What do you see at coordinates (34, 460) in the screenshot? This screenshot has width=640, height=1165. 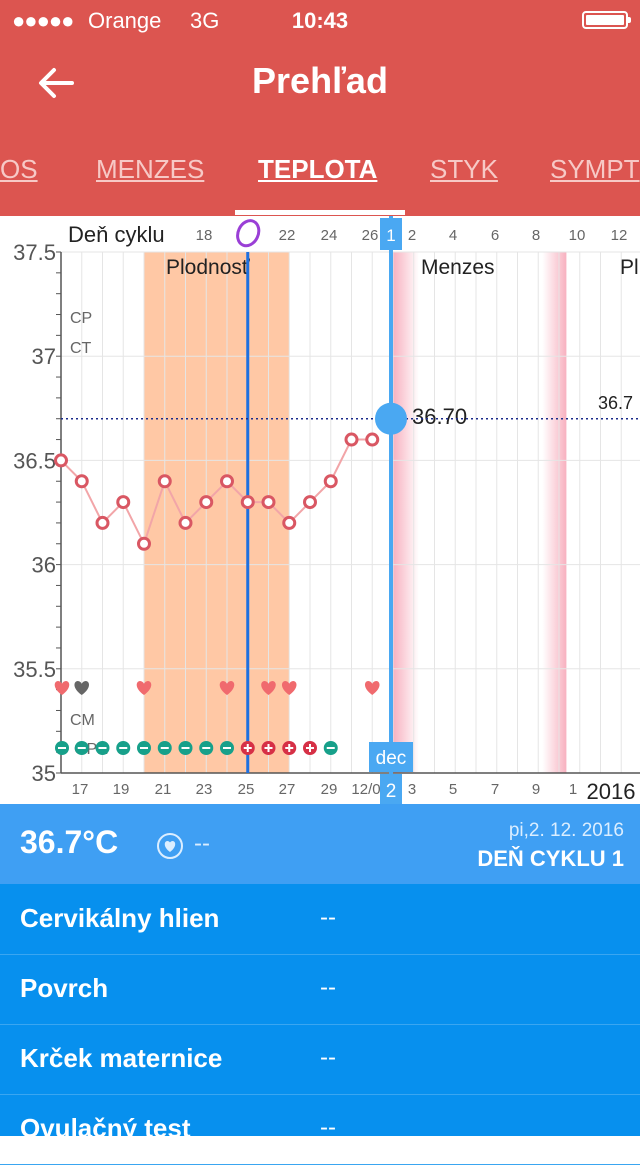 I see `y-tick-label: 36.5` at bounding box center [34, 460].